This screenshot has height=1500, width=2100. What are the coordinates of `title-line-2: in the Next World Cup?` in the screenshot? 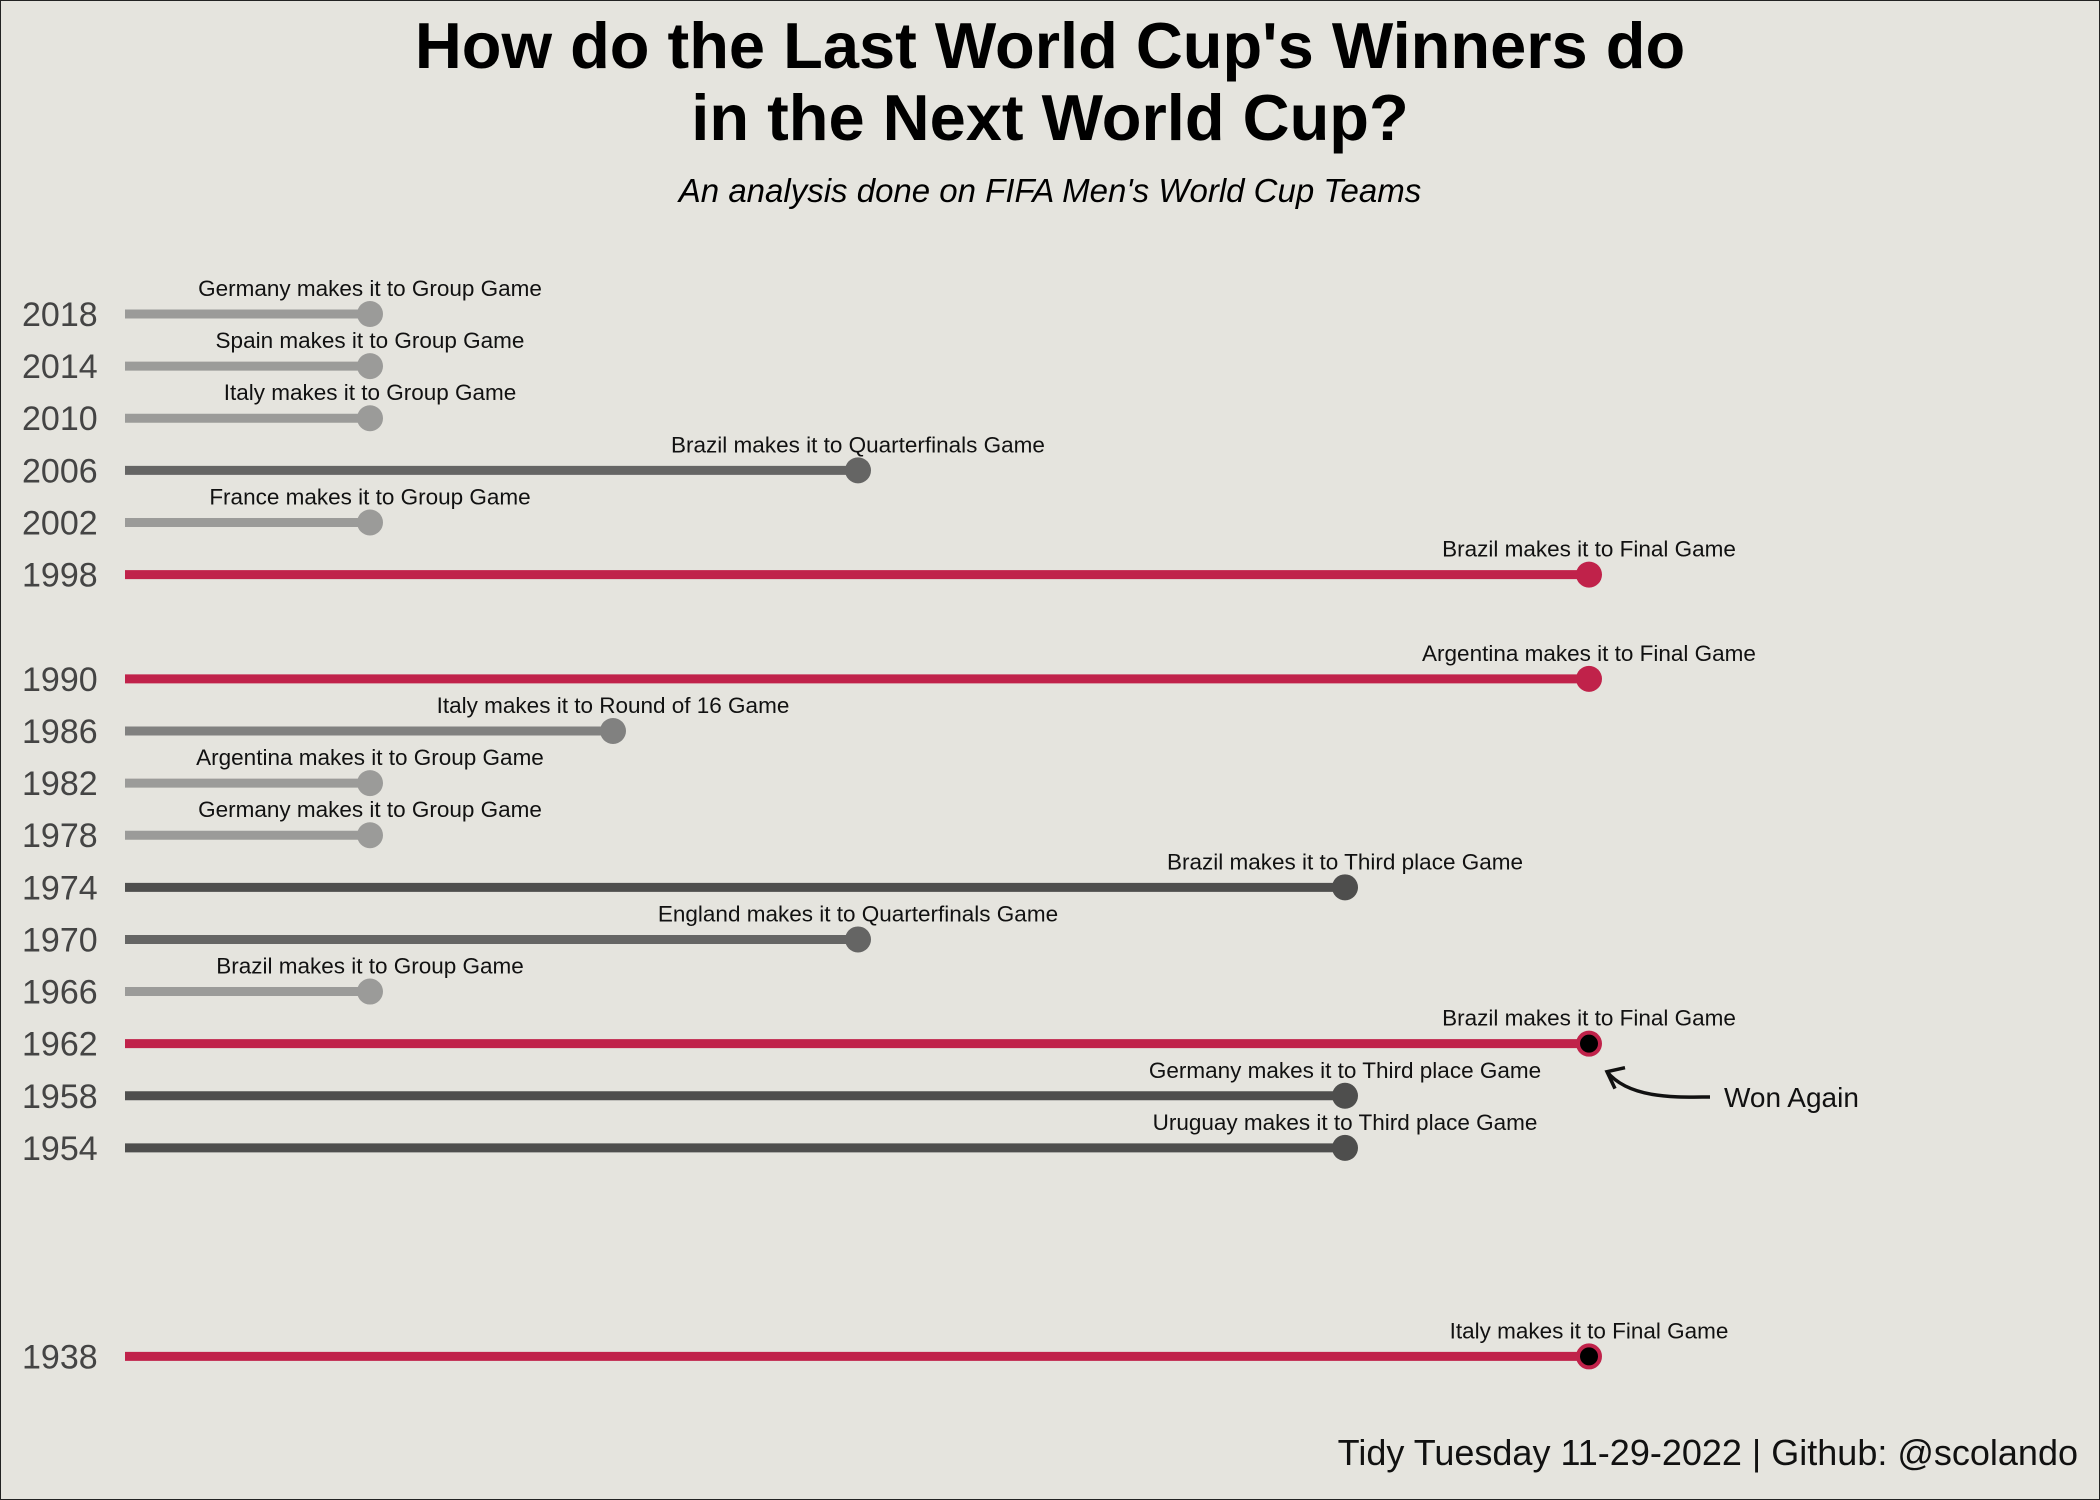 It's located at (1050, 117).